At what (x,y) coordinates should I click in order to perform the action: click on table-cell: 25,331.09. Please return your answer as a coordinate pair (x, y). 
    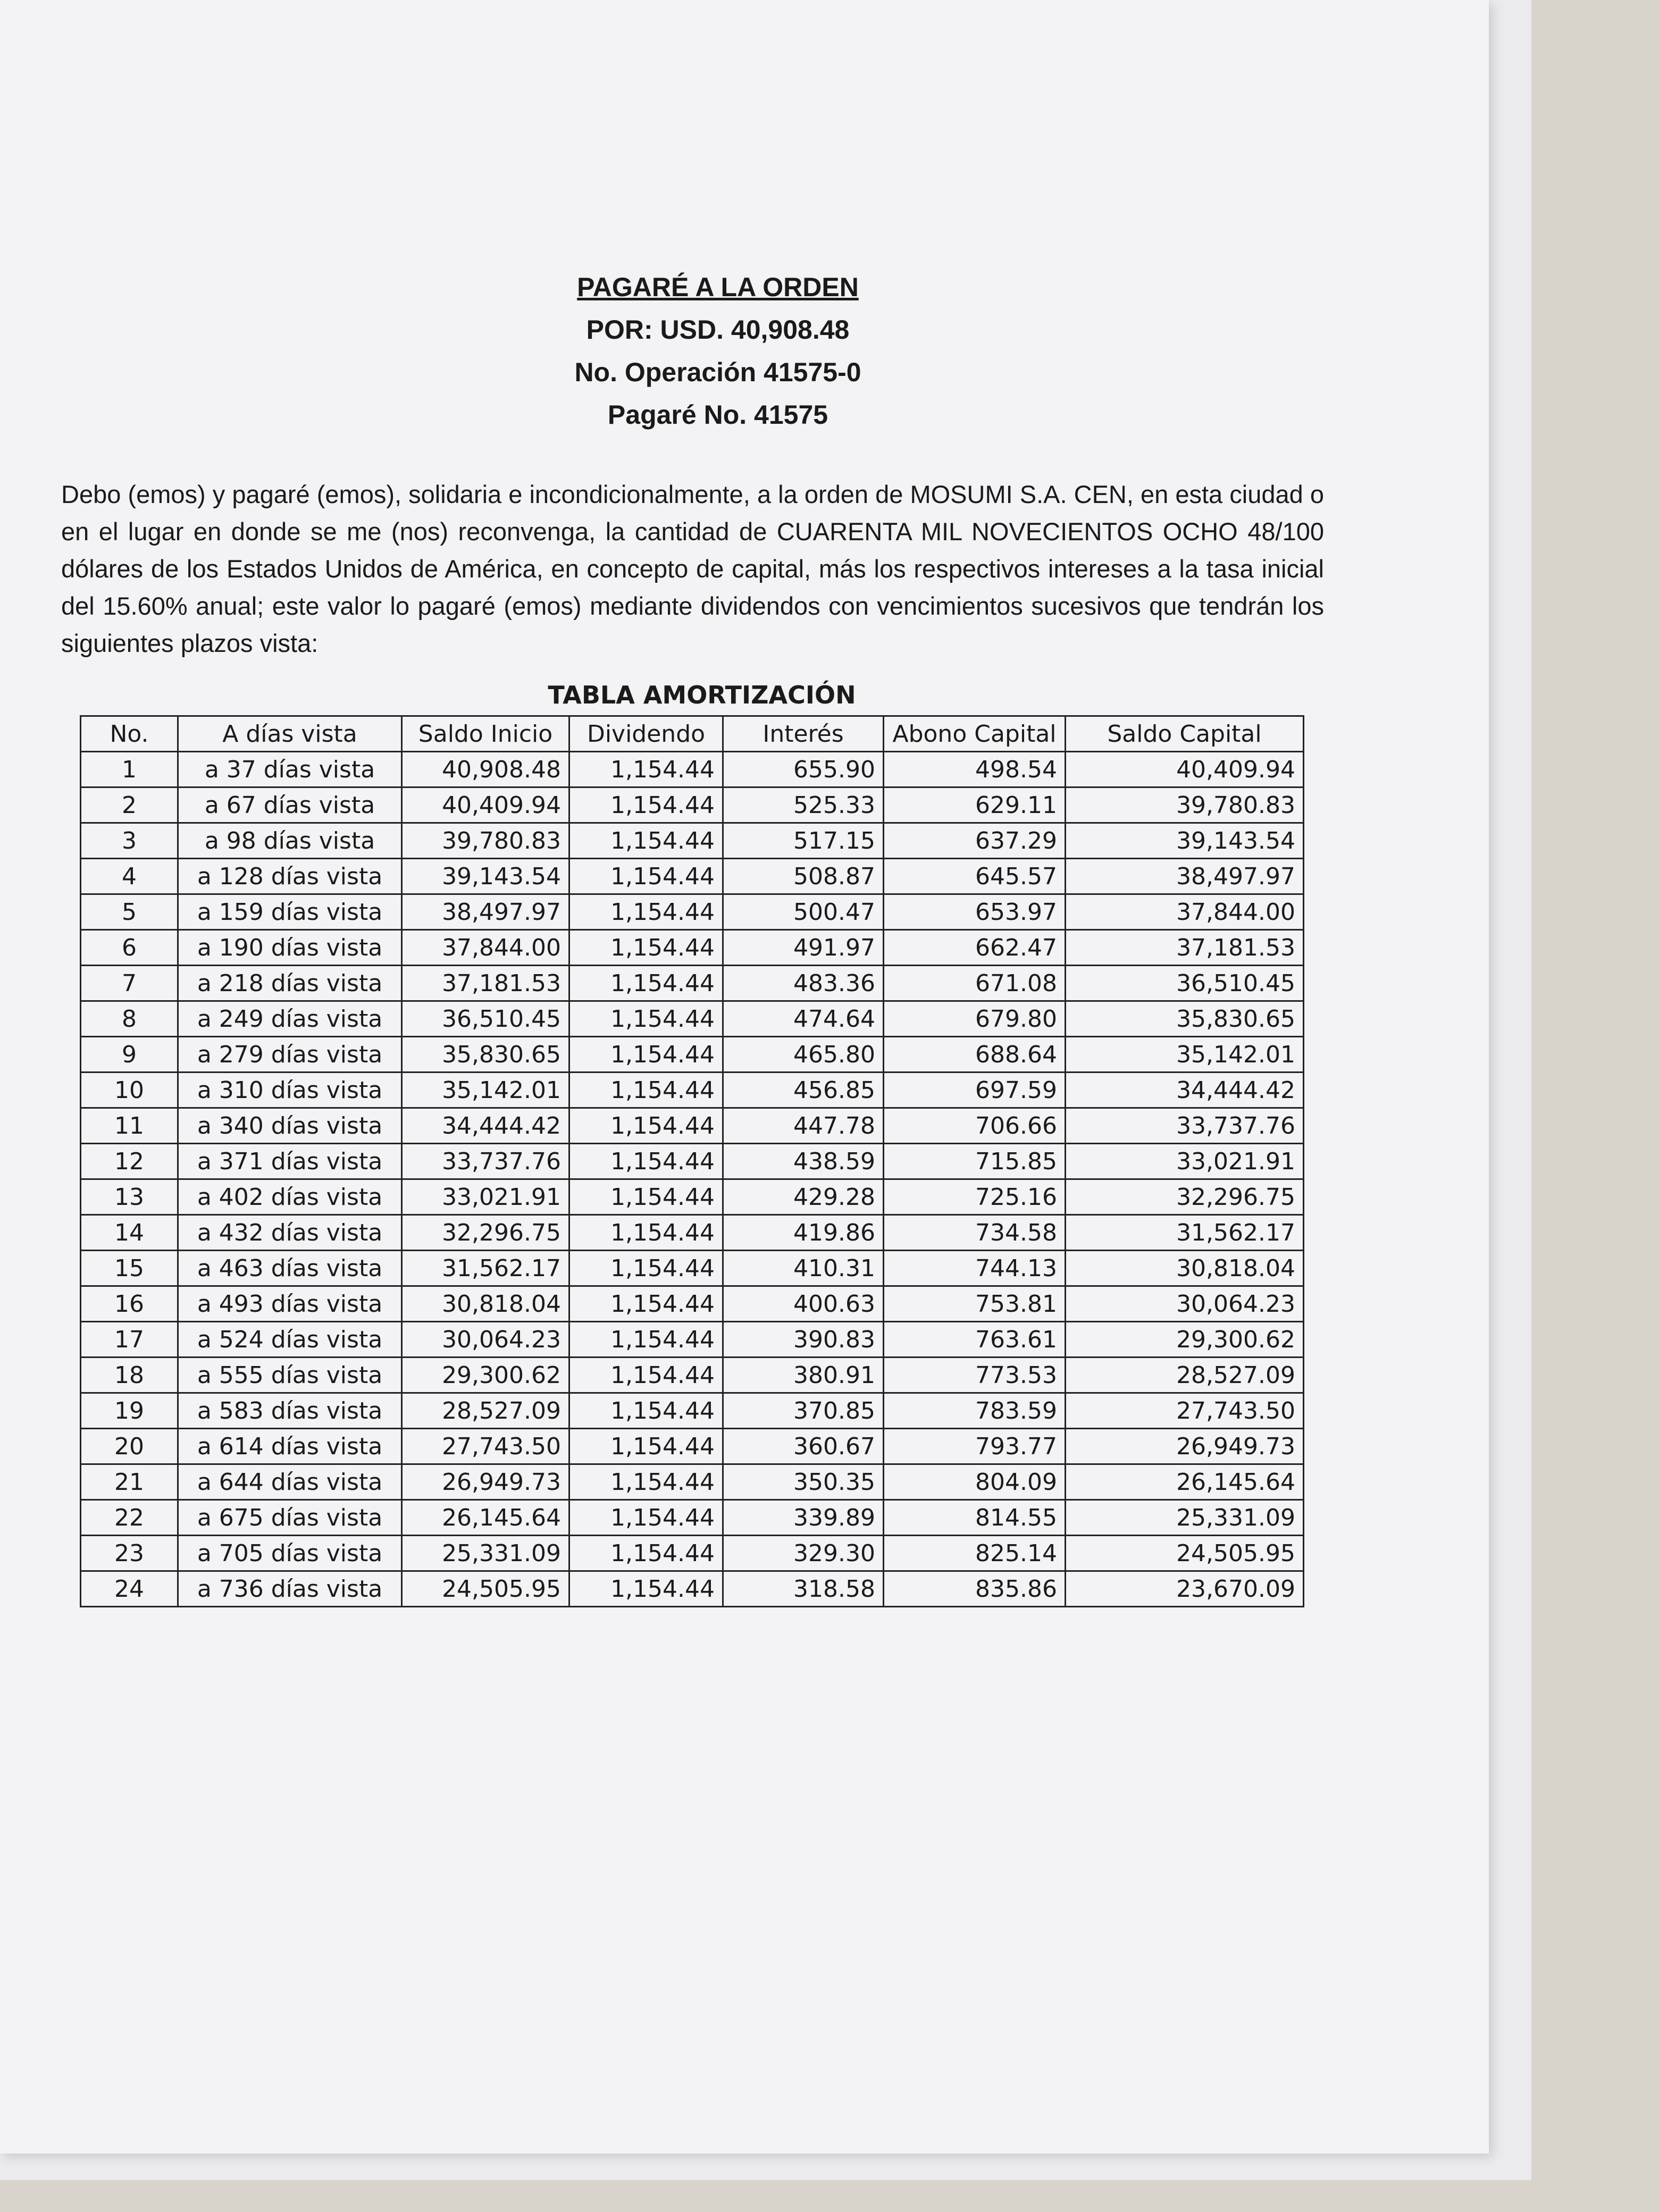
    Looking at the image, I should click on (485, 1553).